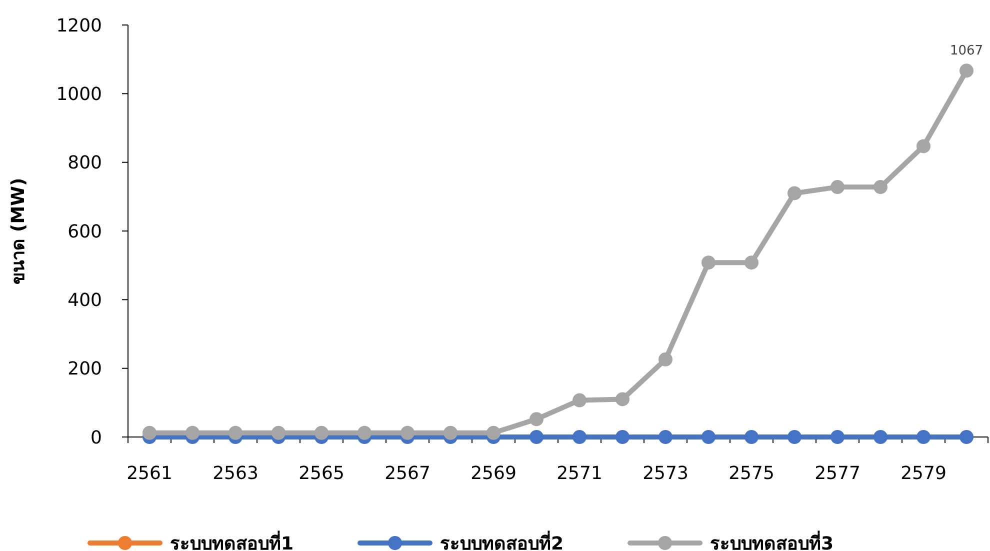 The width and height of the screenshot is (990, 551). Describe the element at coordinates (85, 231) in the screenshot. I see `y-tick-label: 600` at that location.